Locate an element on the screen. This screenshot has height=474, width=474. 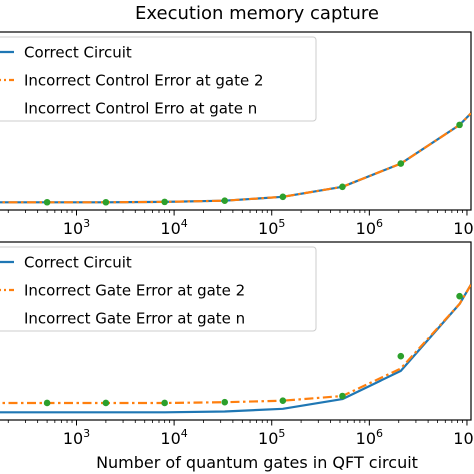
legend-label: Incorrect Control Error at gate 2 is located at coordinates (144, 81).